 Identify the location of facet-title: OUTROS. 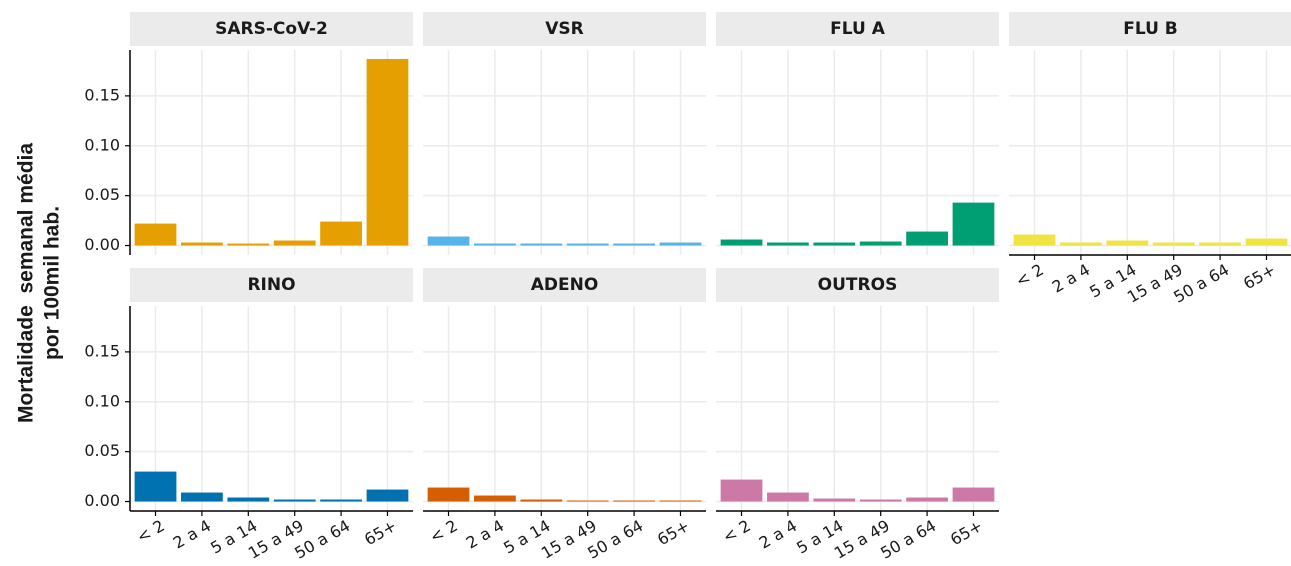
(858, 285).